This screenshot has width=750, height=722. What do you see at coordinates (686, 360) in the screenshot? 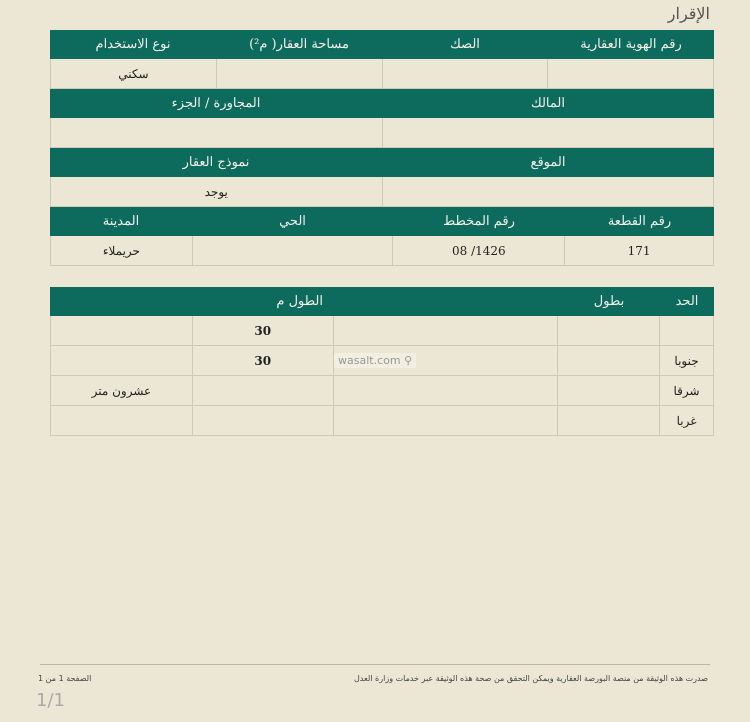
I see `value-cell: جنوبا` at bounding box center [686, 360].